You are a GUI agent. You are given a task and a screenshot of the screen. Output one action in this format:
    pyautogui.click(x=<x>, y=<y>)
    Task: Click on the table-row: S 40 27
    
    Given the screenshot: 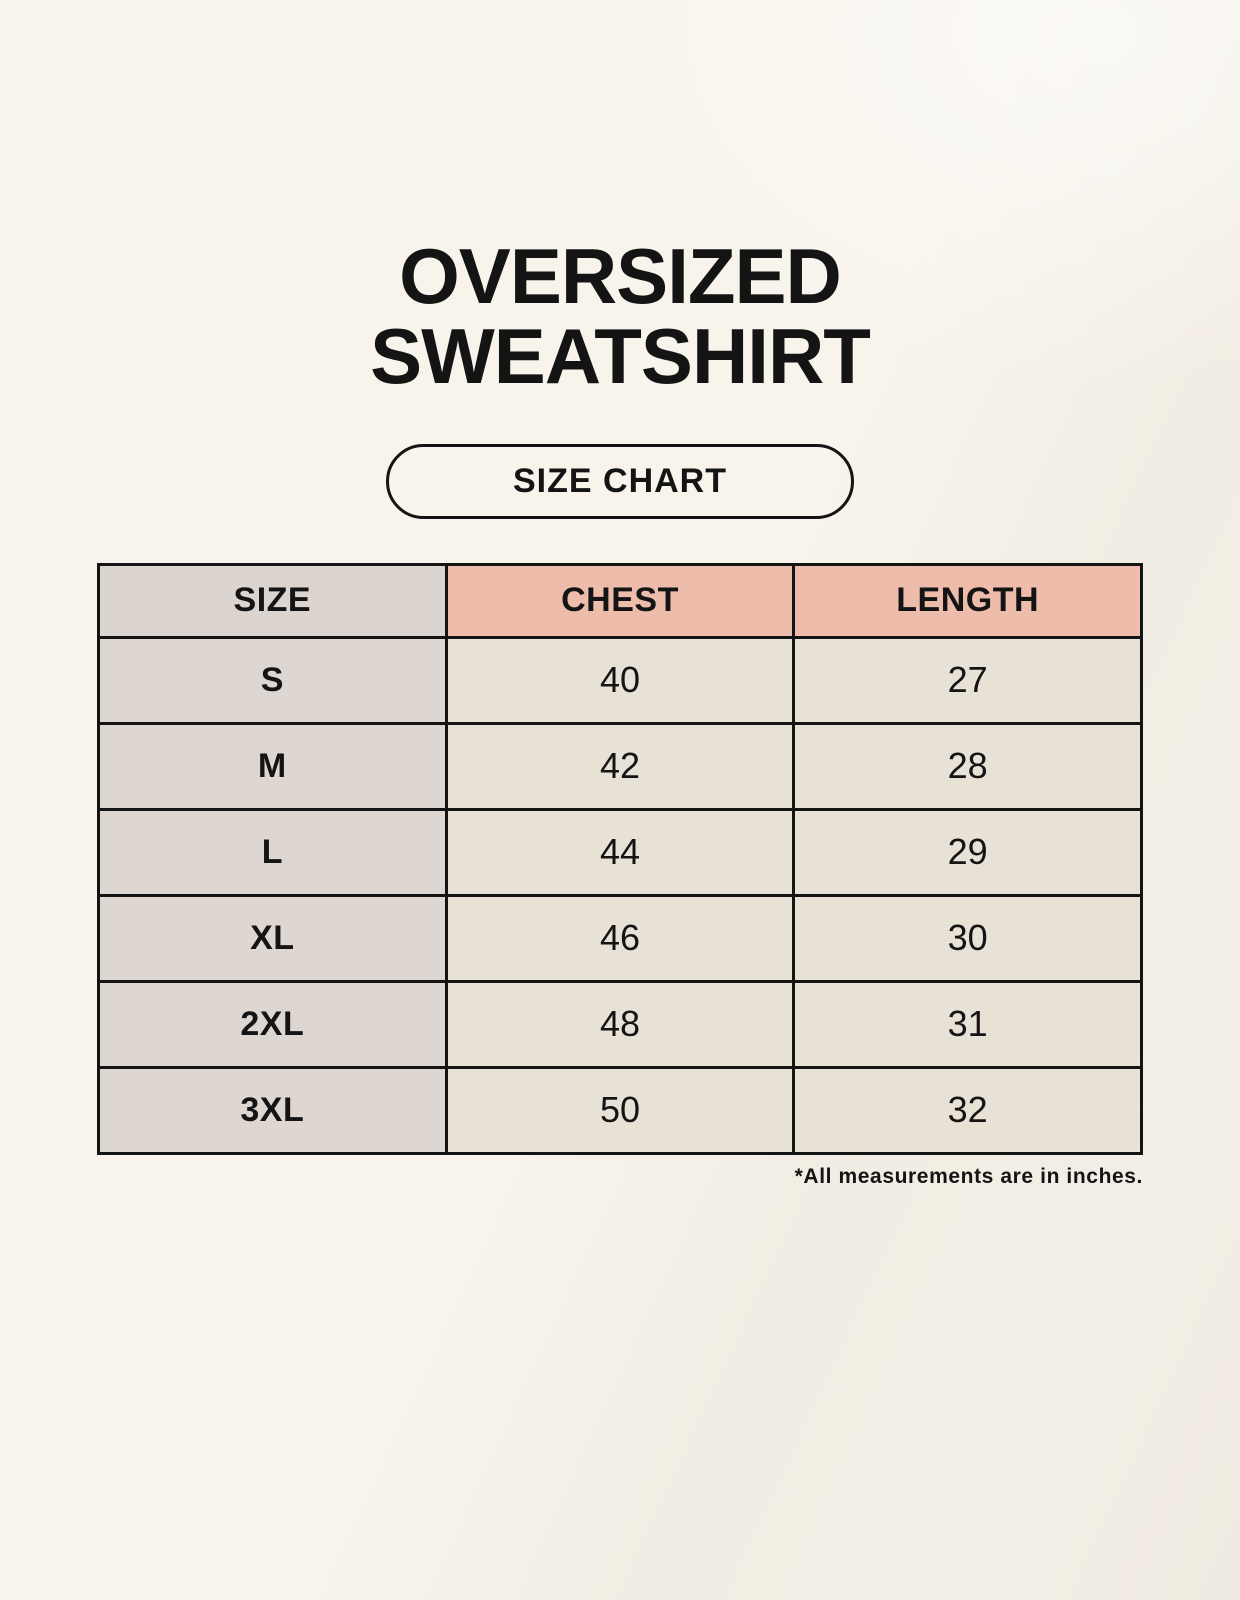 What is the action you would take?
    pyautogui.click(x=620, y=680)
    